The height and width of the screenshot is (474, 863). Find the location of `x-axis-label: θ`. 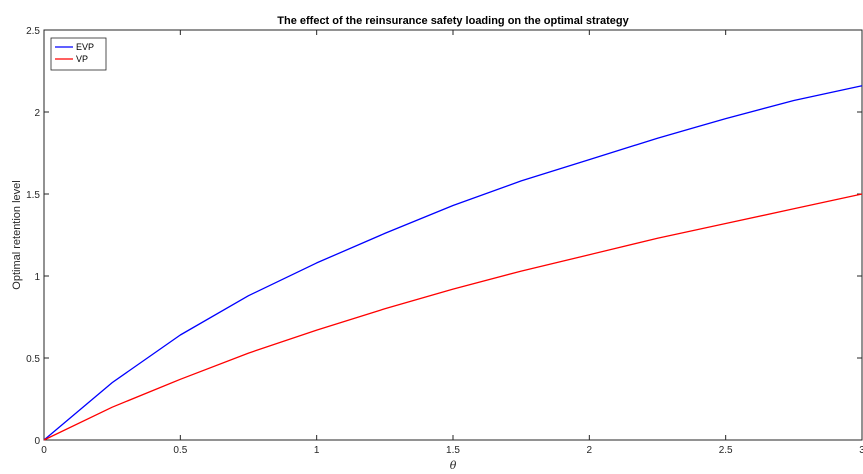

x-axis-label: θ is located at coordinates (453, 465).